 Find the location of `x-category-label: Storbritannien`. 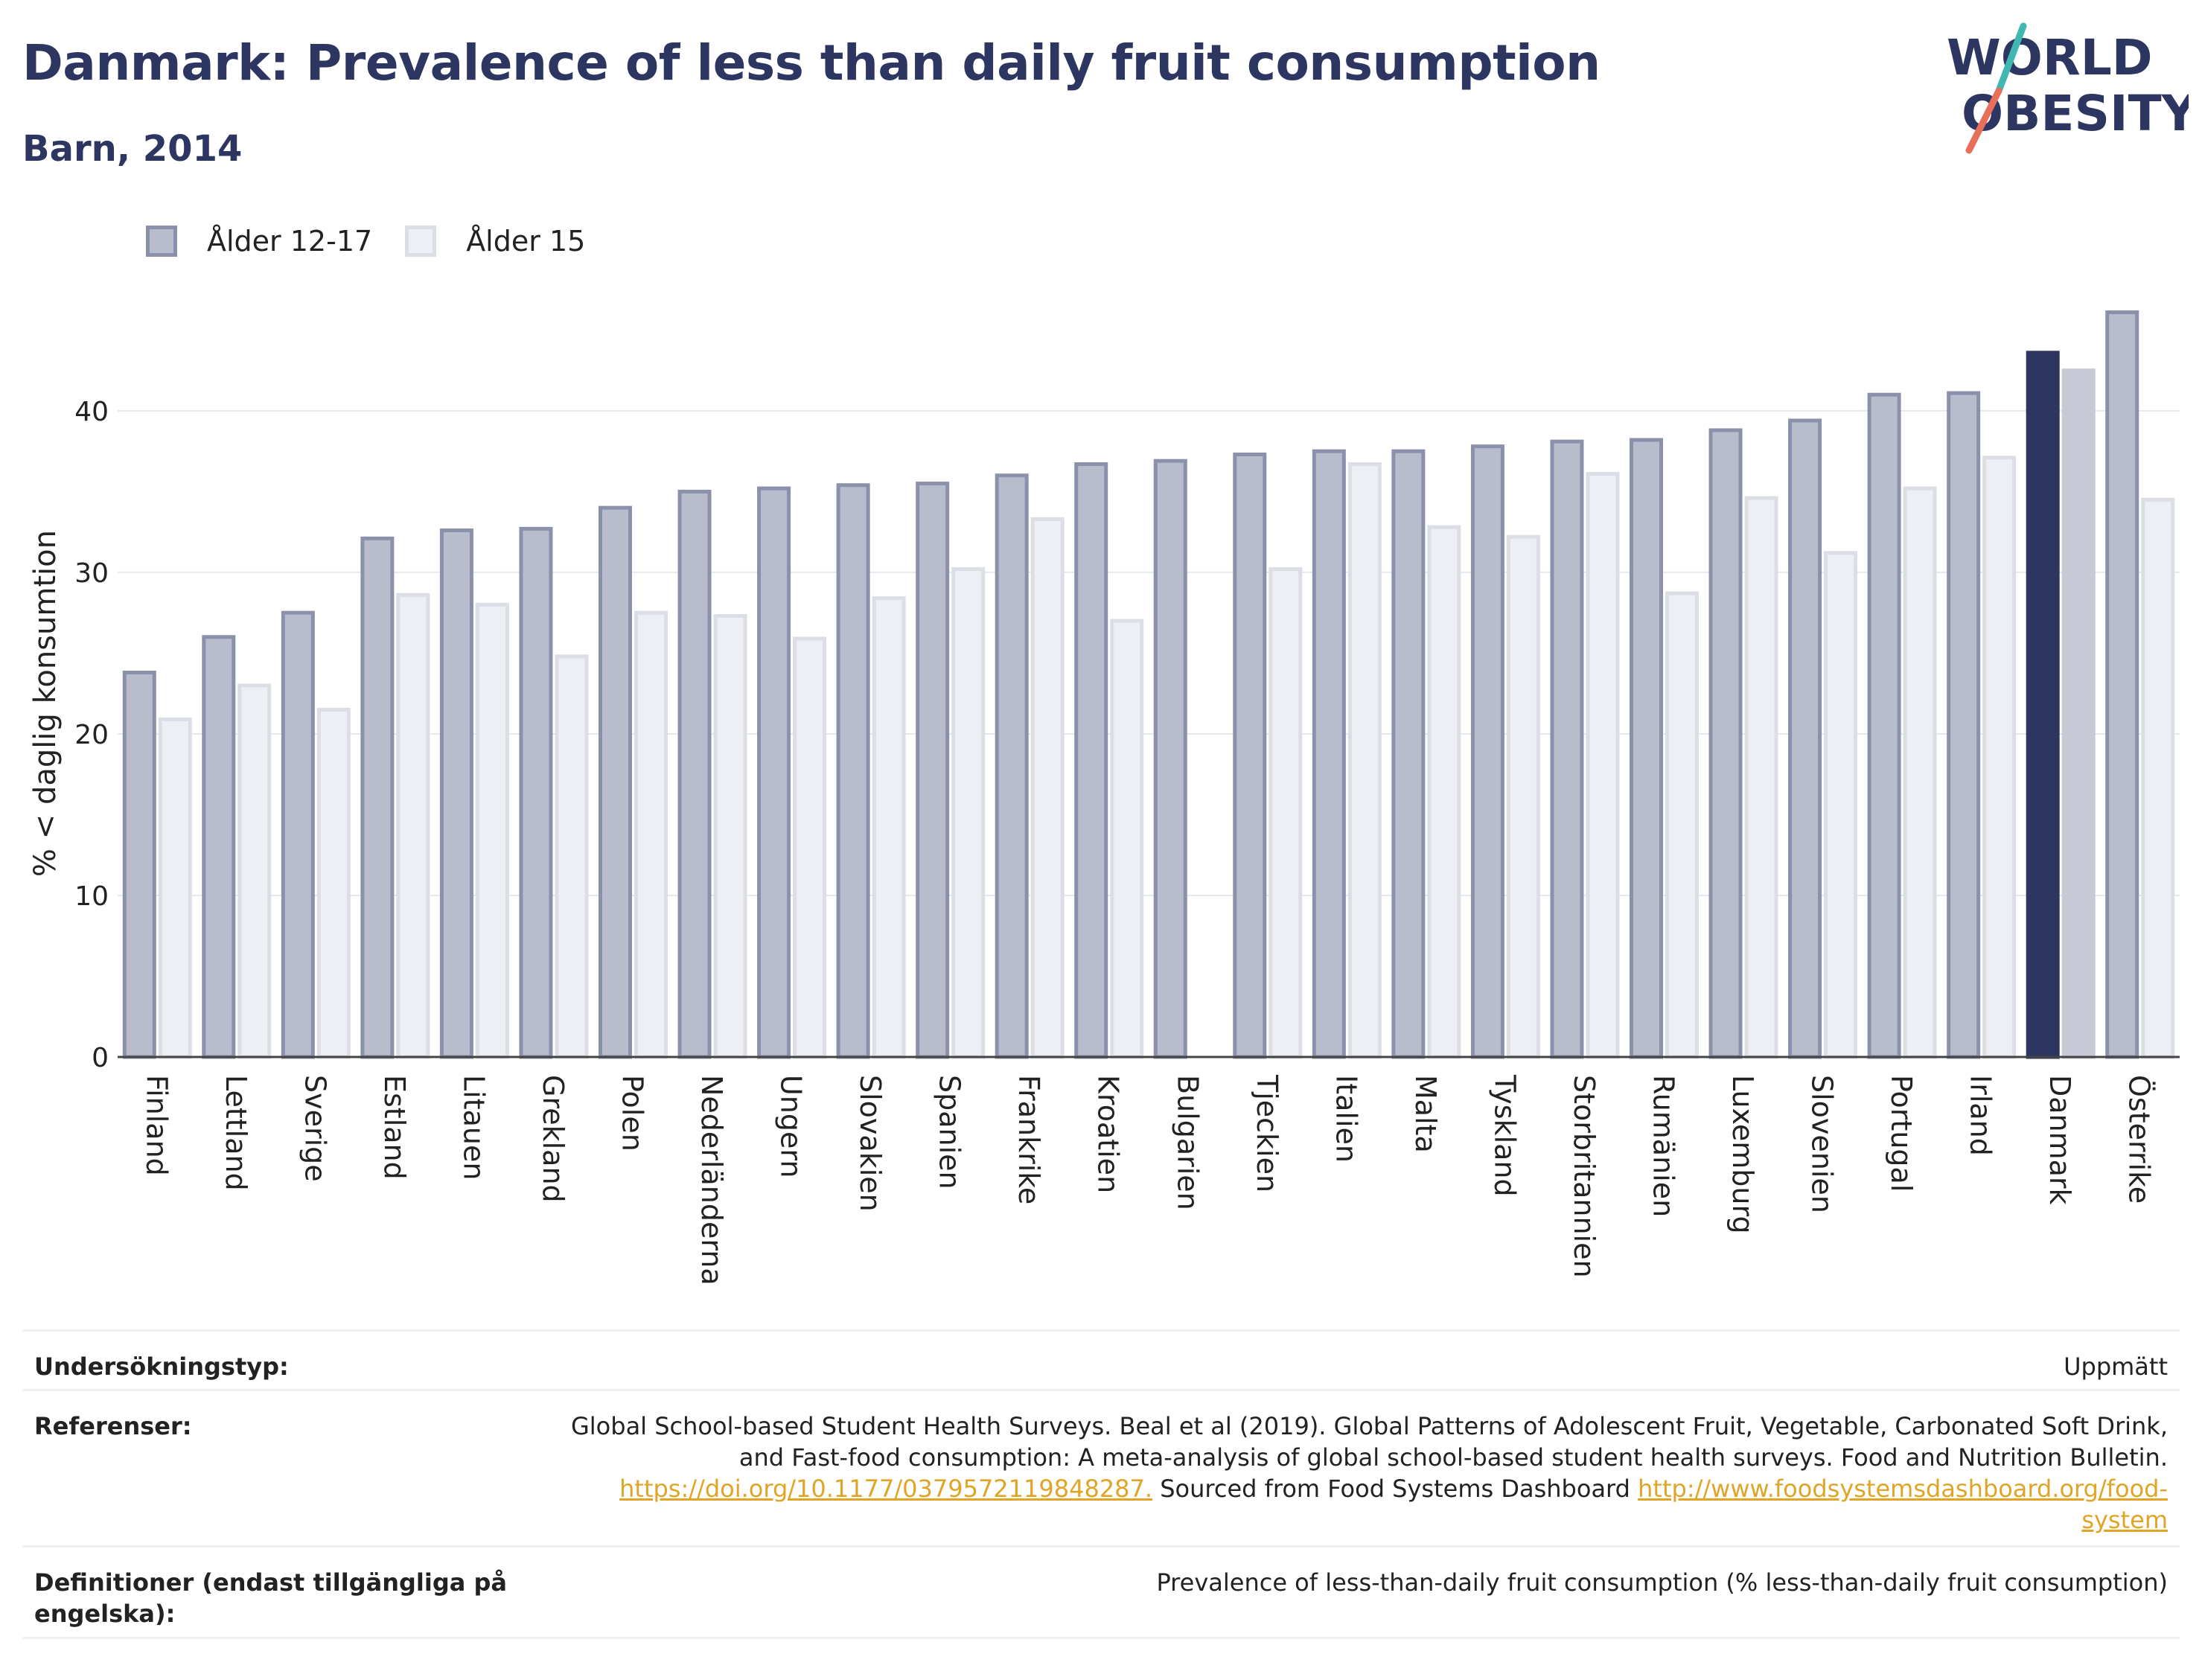

x-category-label: Storbritannien is located at coordinates (1584, 1176).